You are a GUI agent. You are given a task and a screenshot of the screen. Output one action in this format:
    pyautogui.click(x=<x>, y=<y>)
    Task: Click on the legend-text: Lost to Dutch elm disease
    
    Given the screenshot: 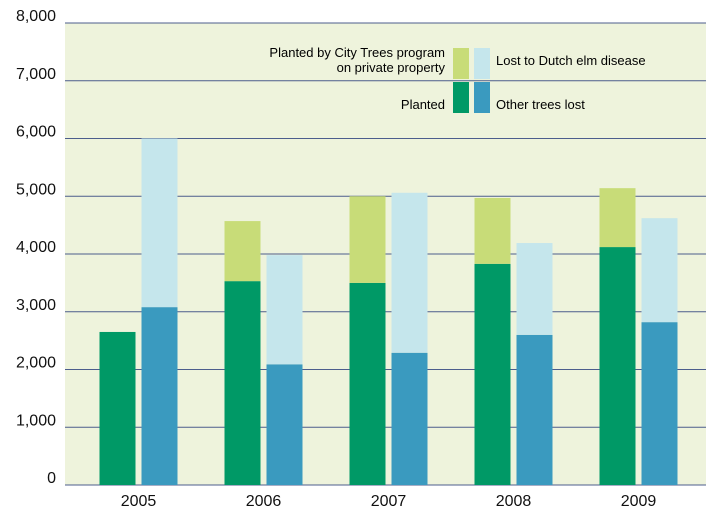 What is the action you would take?
    pyautogui.click(x=571, y=60)
    